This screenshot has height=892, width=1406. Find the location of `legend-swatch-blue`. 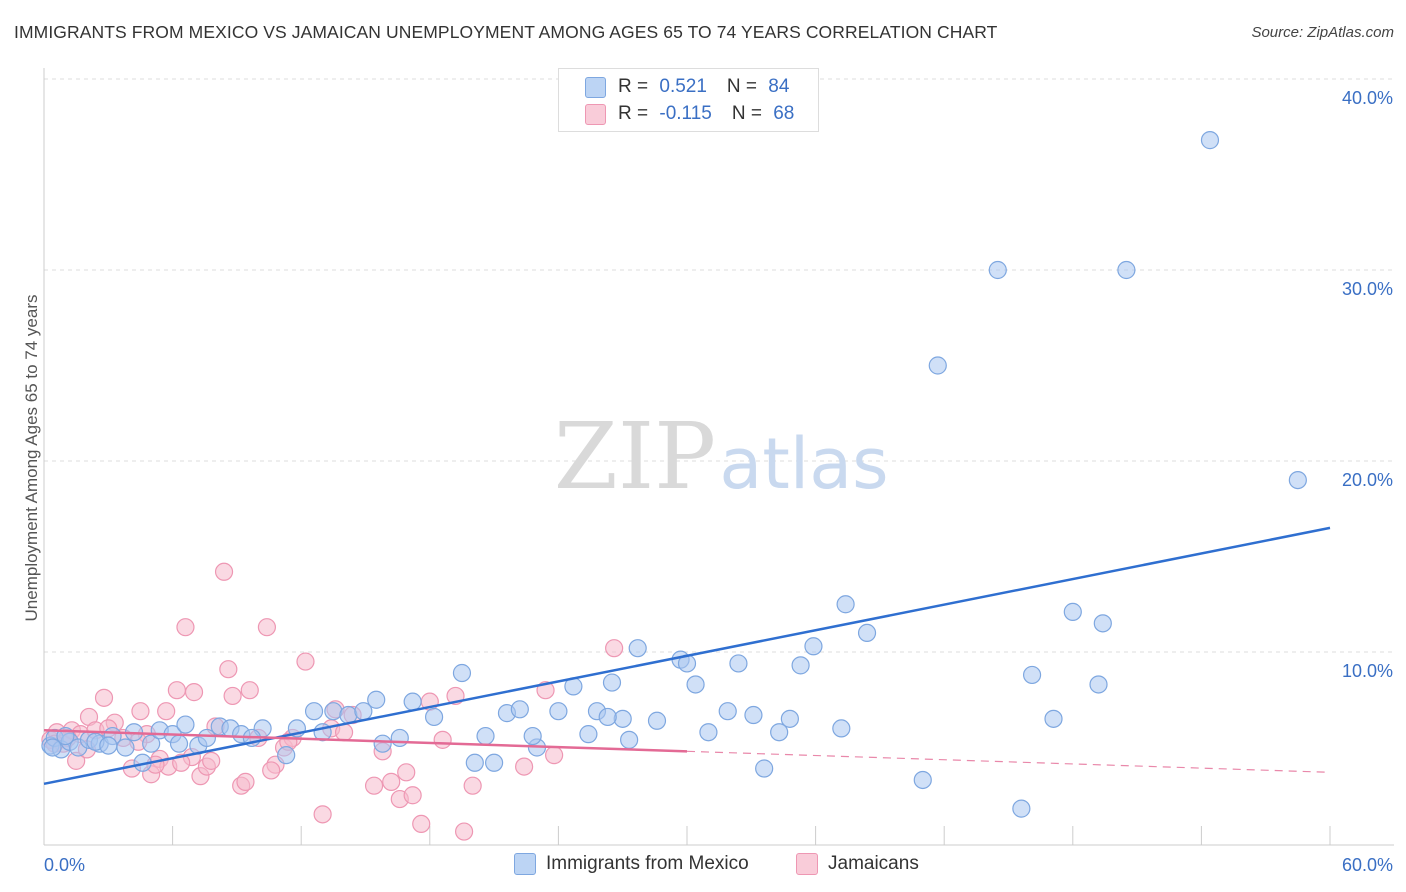

legend-swatch-blue is located at coordinates (595, 87).